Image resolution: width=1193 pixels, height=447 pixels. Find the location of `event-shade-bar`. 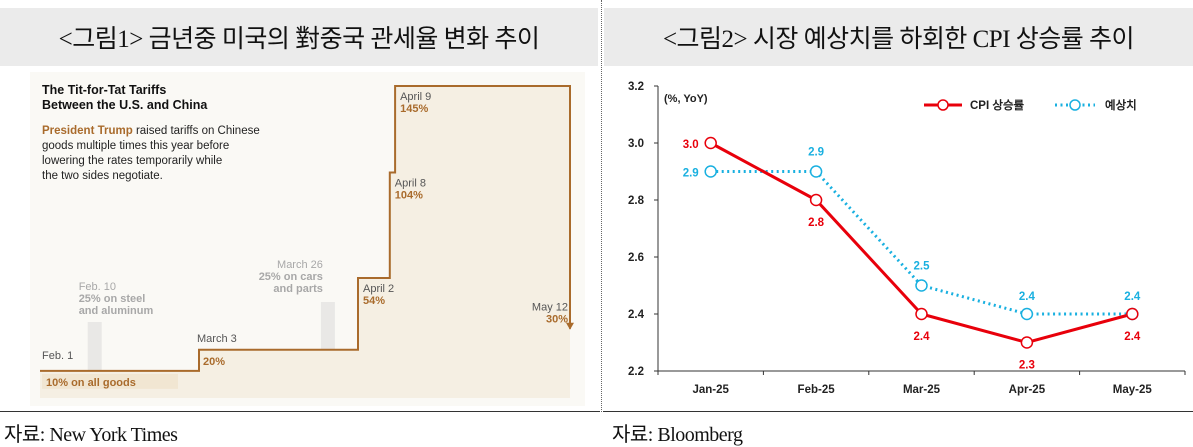

event-shade-bar is located at coordinates (94, 353).